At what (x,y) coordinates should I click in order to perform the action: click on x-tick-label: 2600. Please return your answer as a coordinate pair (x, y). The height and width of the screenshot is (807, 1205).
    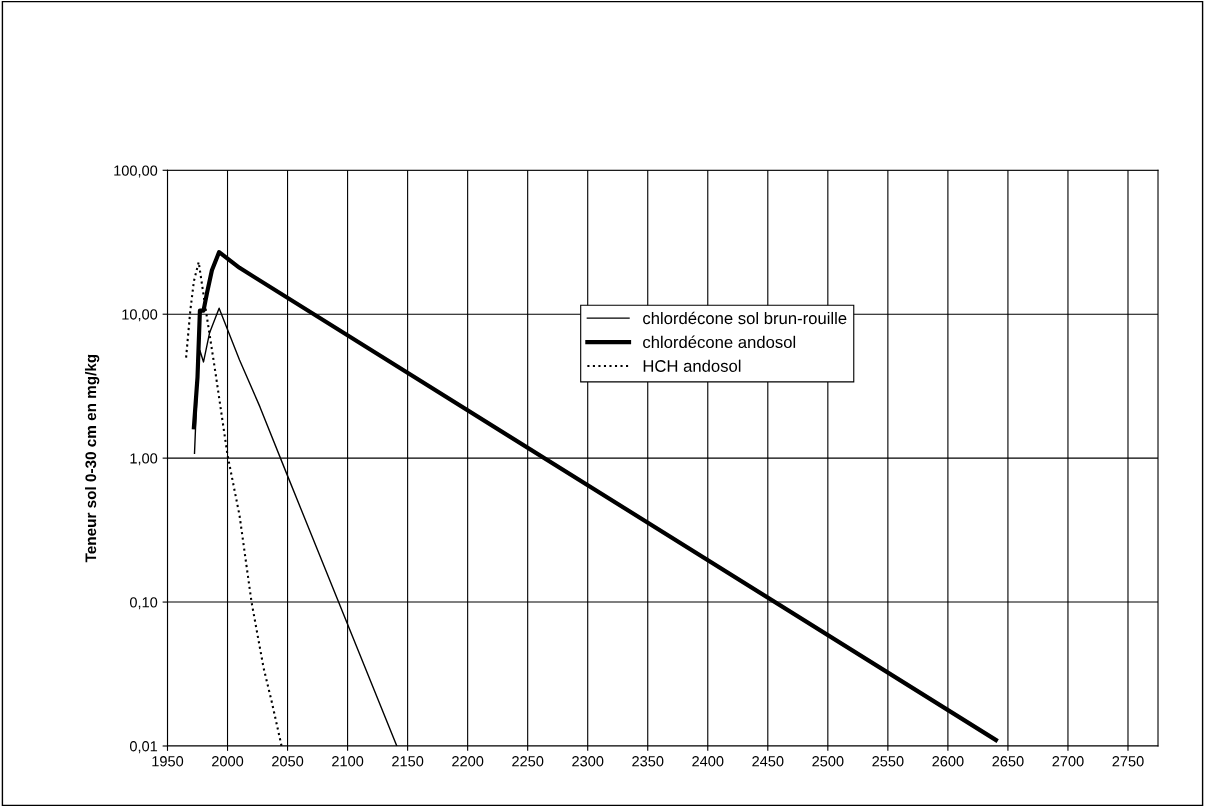
    Looking at the image, I should click on (948, 761).